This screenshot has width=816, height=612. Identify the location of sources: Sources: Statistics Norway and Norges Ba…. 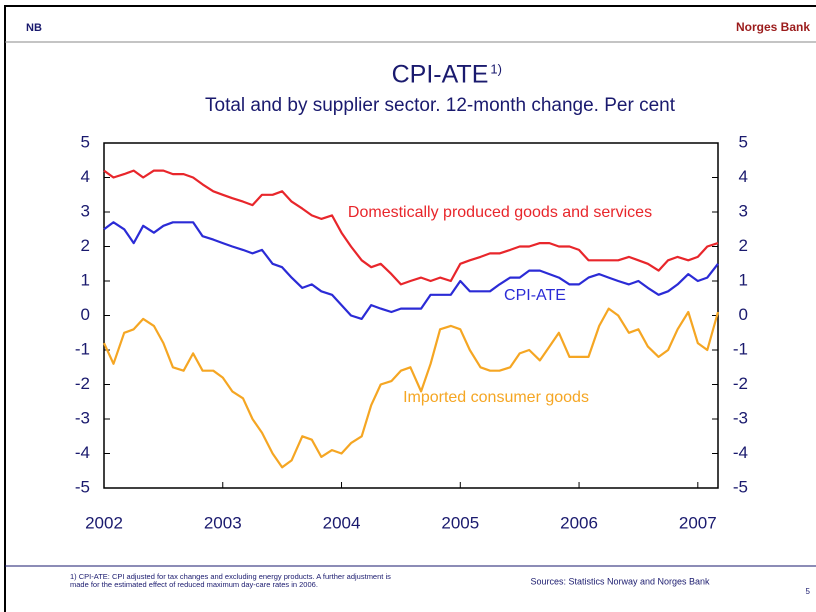
(620, 581).